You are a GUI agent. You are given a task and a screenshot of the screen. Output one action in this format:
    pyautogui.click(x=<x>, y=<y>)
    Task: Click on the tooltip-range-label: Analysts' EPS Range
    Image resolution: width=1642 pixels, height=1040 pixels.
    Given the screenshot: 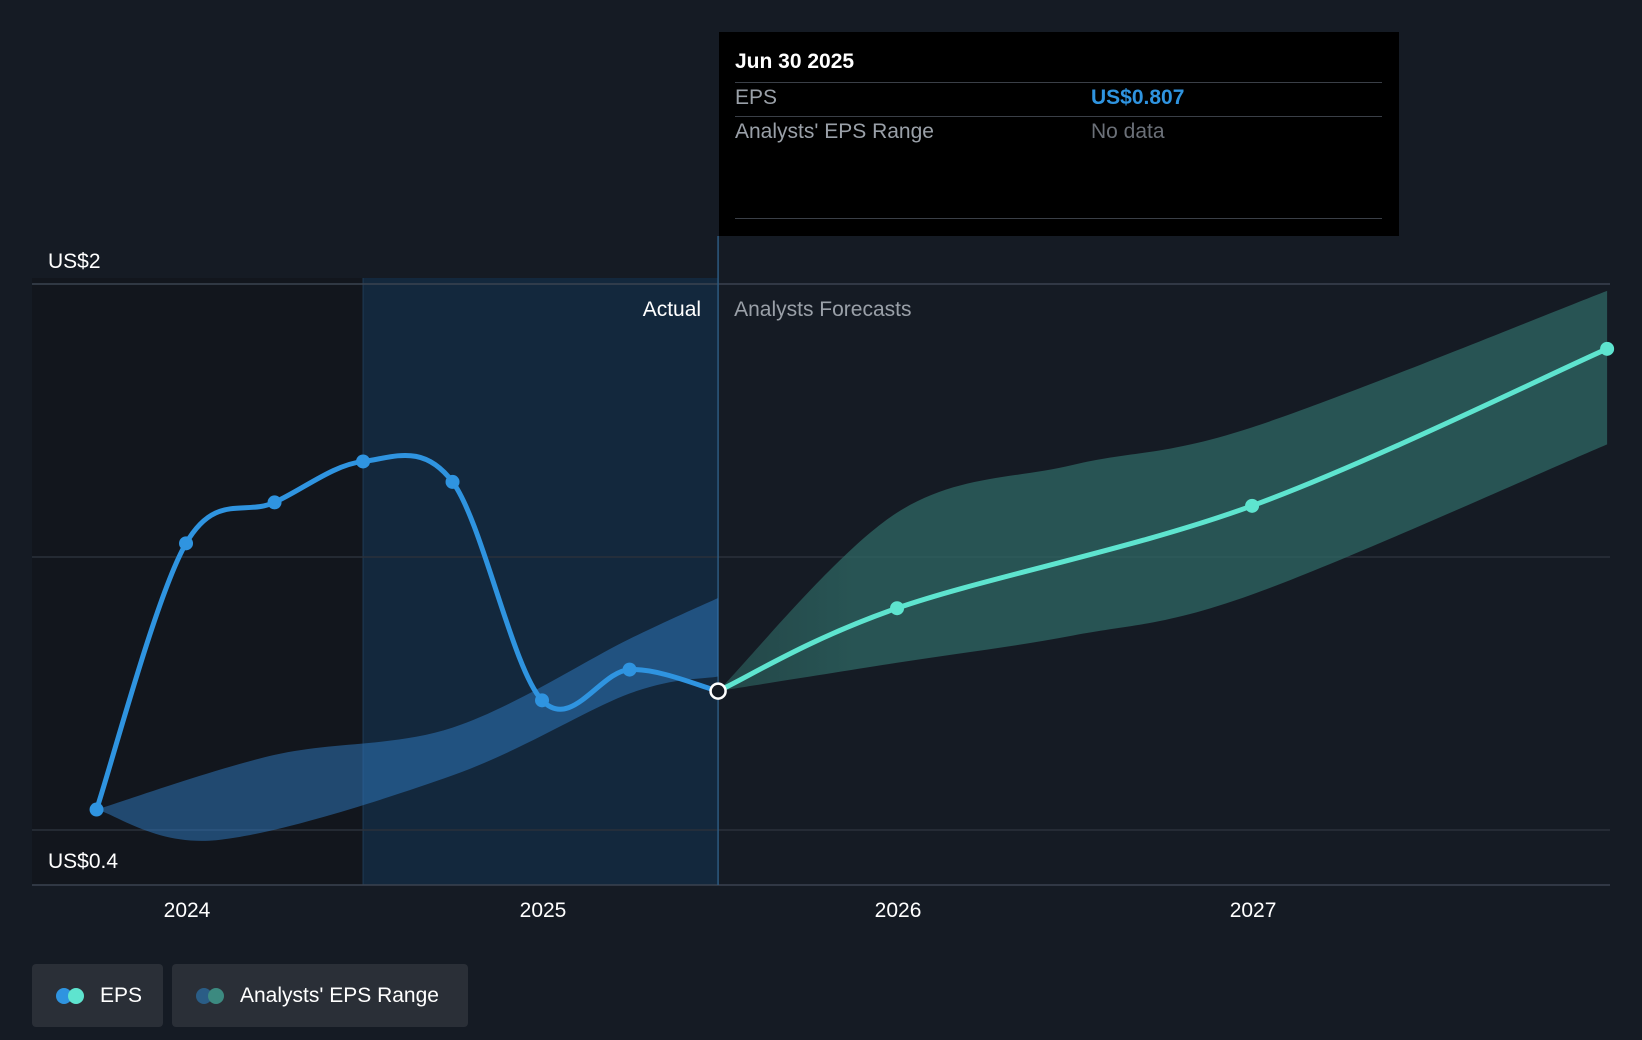 What is the action you would take?
    pyautogui.click(x=834, y=131)
    